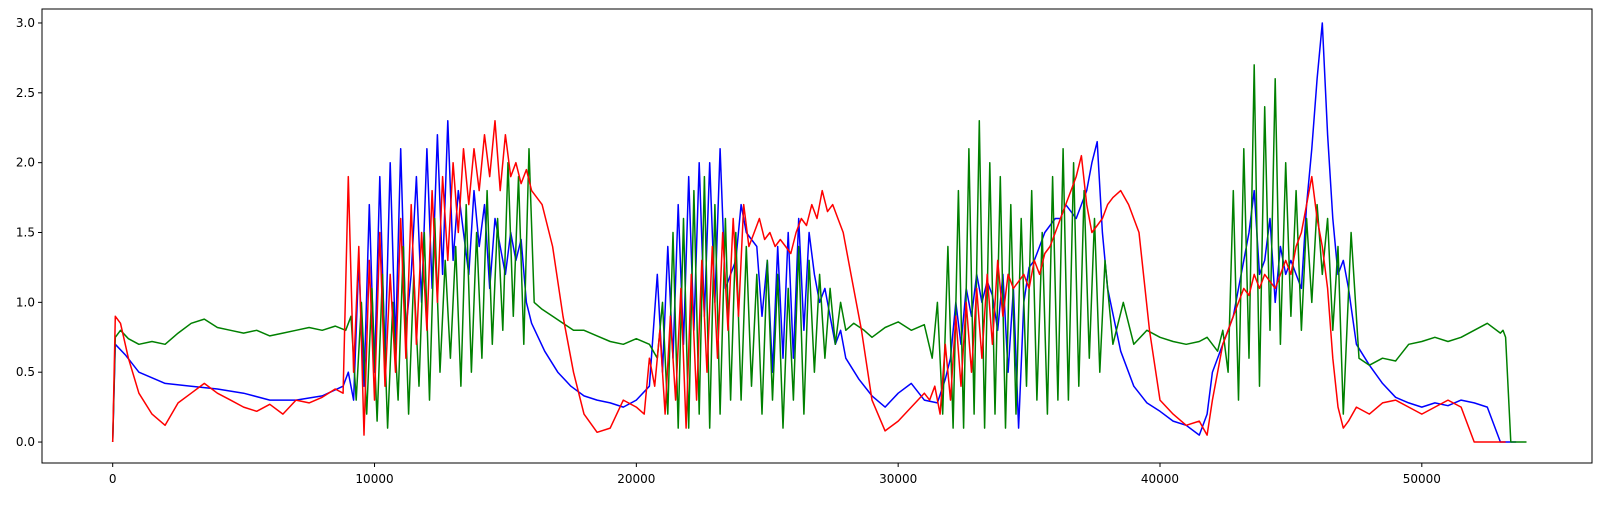 The height and width of the screenshot is (505, 1601). I want to click on x-tick-label: 40000, so click(1160, 479).